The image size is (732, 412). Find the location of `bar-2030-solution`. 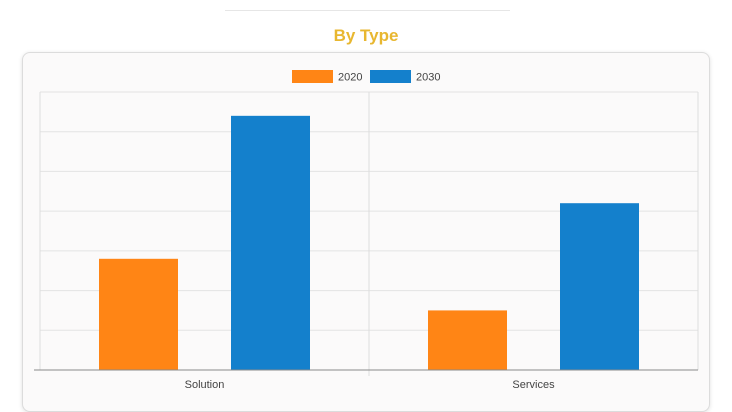

bar-2030-solution is located at coordinates (270, 242).